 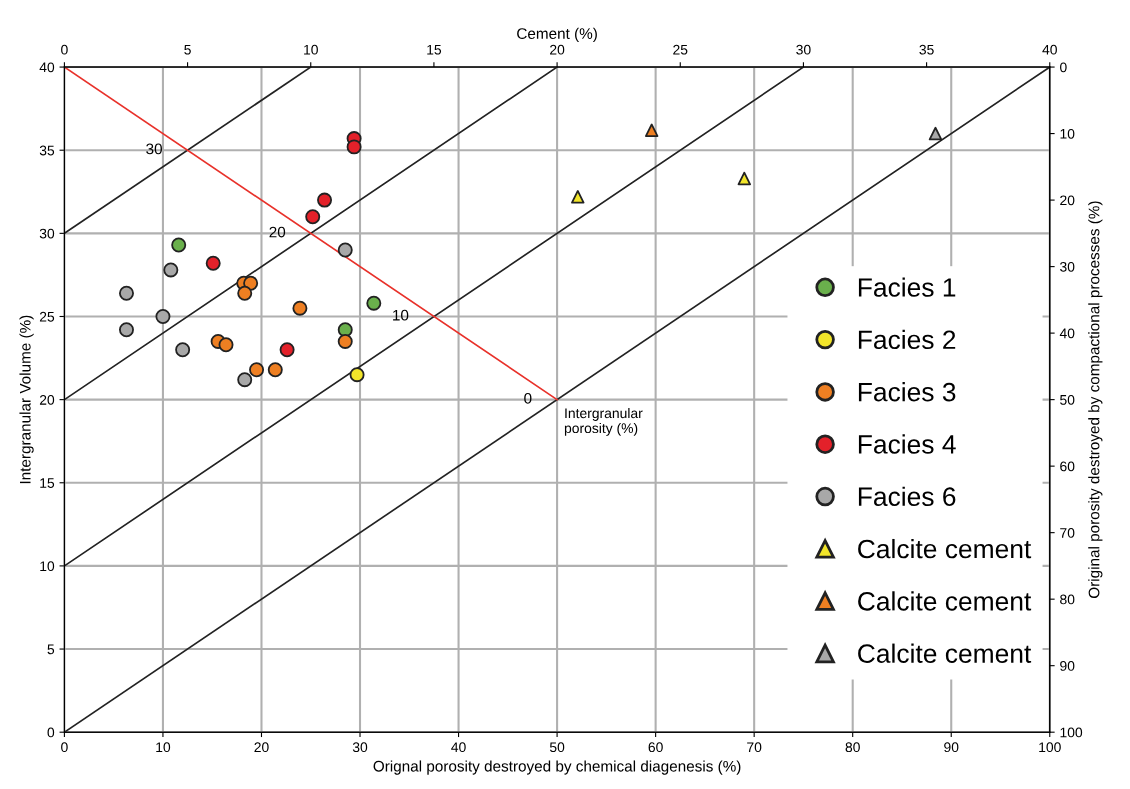 I want to click on y-tick-label: 0, so click(x=51, y=732).